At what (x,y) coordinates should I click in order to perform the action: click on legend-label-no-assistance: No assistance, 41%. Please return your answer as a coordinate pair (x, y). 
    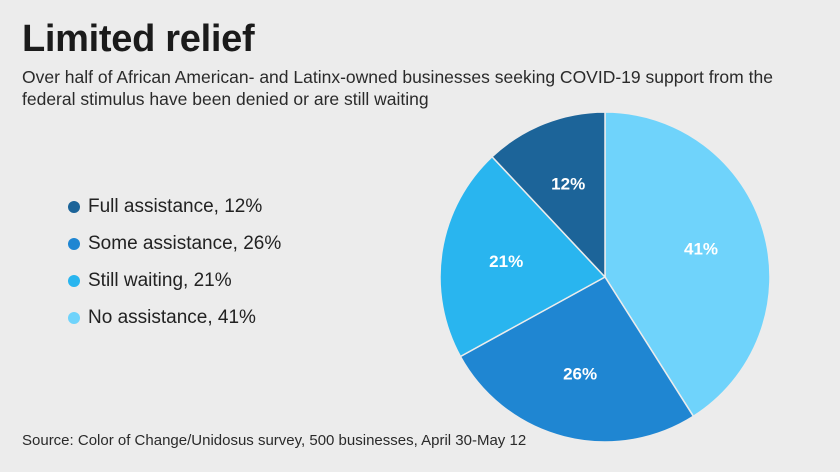
    Looking at the image, I should click on (172, 317).